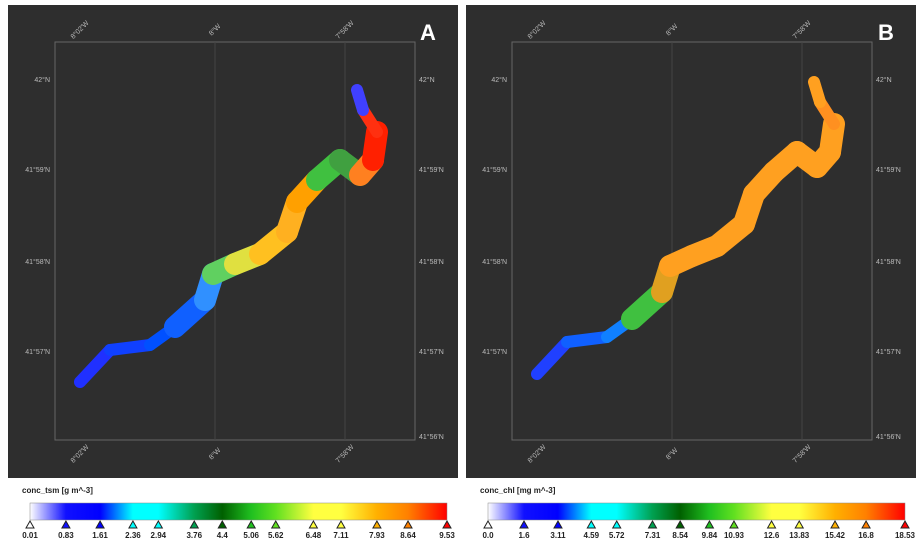  I want to click on colorbar-tick-label: 7.93, so click(377, 535).